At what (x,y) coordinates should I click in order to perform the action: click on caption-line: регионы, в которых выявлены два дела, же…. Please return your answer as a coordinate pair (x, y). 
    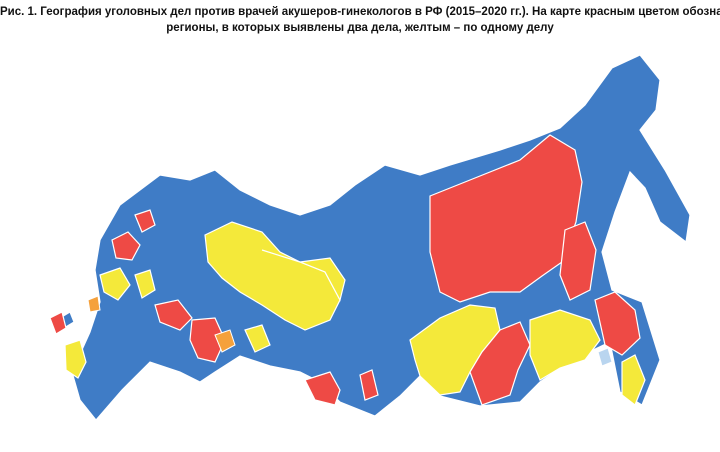
    Looking at the image, I should click on (360, 28).